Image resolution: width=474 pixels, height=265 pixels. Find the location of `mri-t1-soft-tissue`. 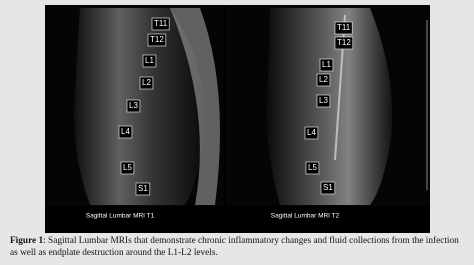

mri-t1-soft-tissue is located at coordinates (195, 106).